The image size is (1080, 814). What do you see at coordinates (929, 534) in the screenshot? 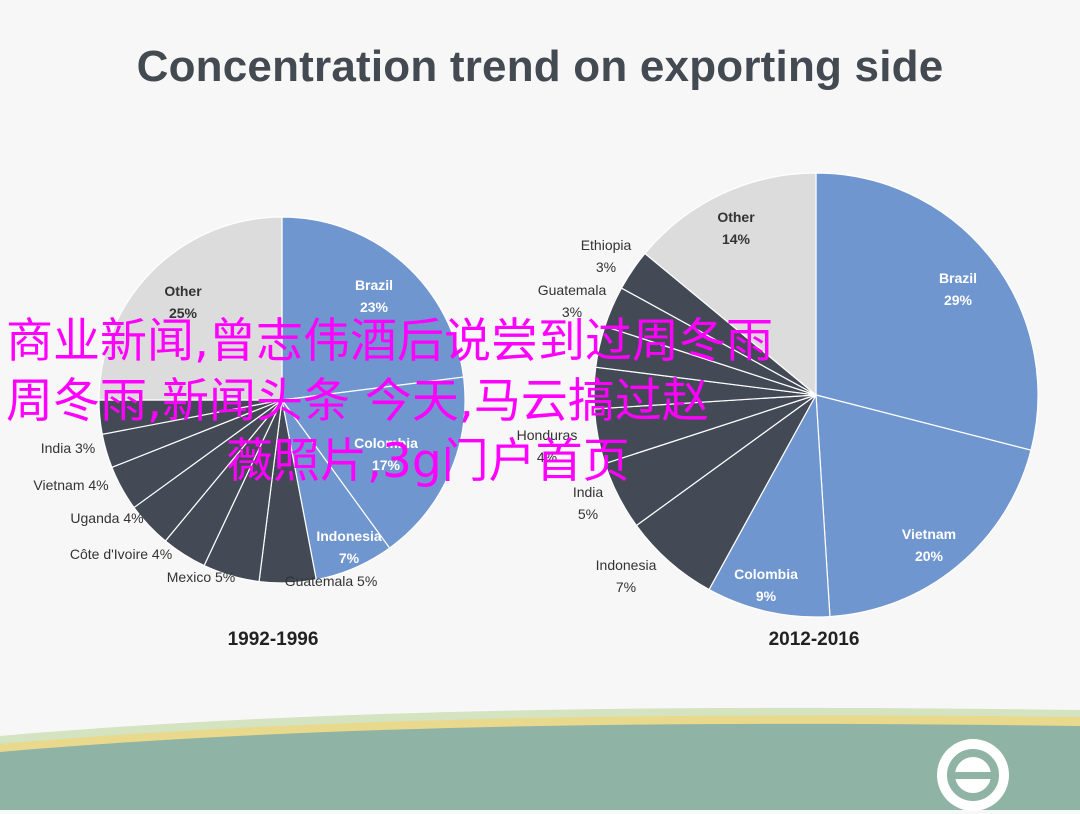
I see `slice-label-2-vietnam: Vietnam` at bounding box center [929, 534].